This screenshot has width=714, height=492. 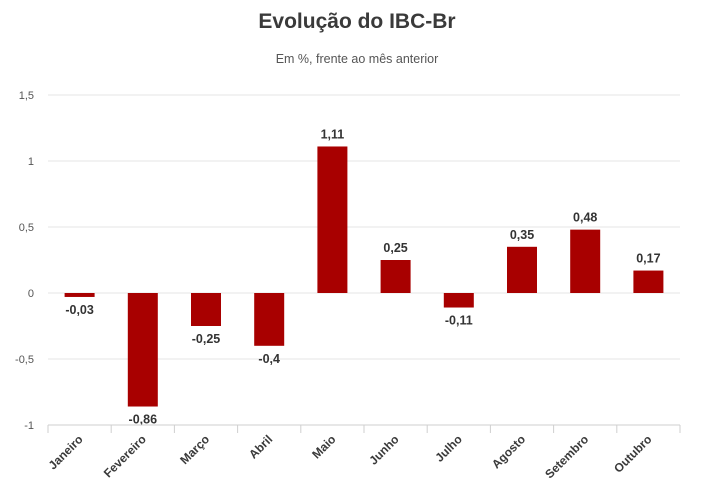 What do you see at coordinates (585, 218) in the screenshot?
I see `data-label: 0,48` at bounding box center [585, 218].